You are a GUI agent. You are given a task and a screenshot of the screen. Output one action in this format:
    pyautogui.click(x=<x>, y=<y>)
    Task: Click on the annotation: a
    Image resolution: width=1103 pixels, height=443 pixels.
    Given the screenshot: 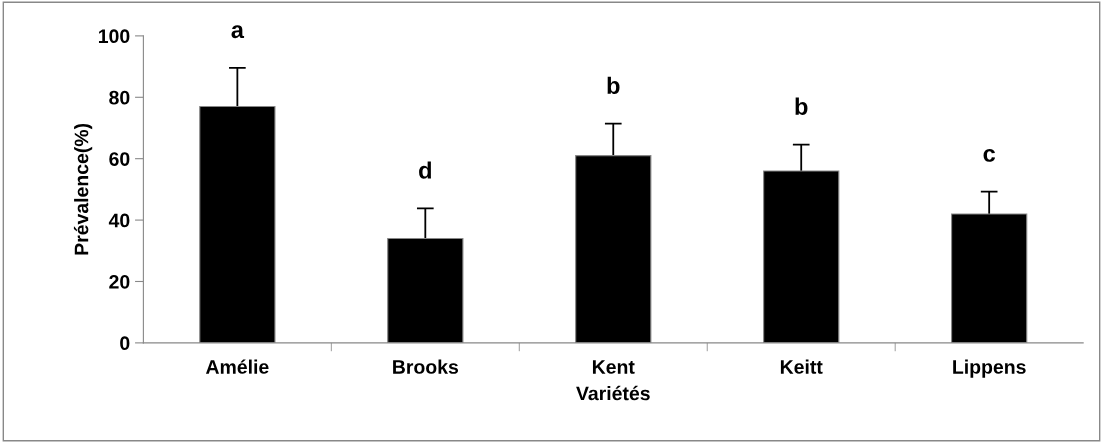 What is the action you would take?
    pyautogui.click(x=238, y=32)
    